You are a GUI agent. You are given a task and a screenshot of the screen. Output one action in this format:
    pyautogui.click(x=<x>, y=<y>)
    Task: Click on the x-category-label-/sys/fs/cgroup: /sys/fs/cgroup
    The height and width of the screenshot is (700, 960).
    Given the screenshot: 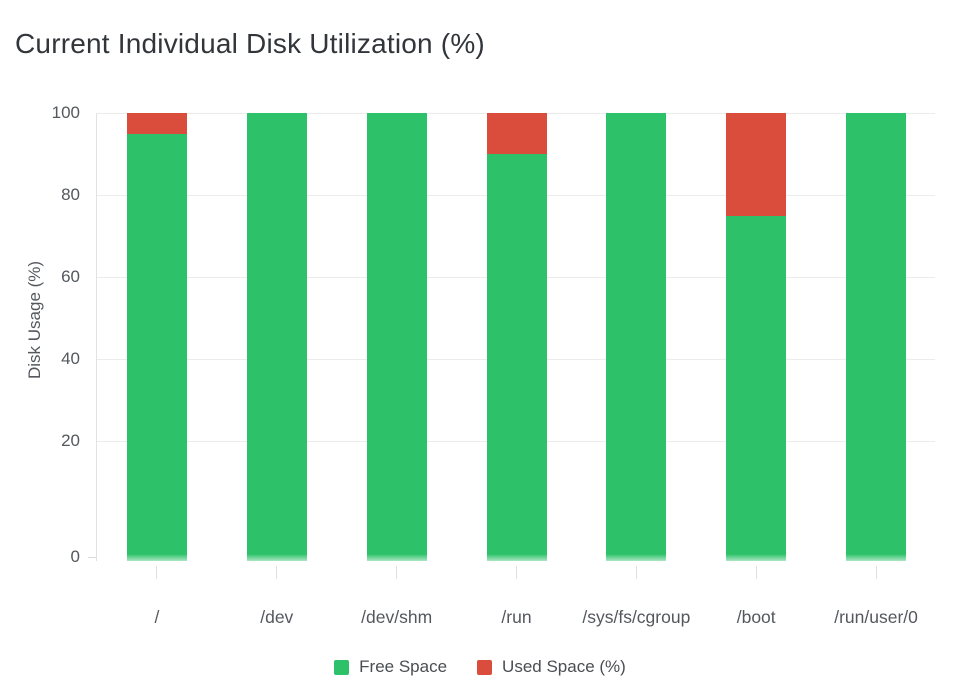 What is the action you would take?
    pyautogui.click(x=636, y=617)
    